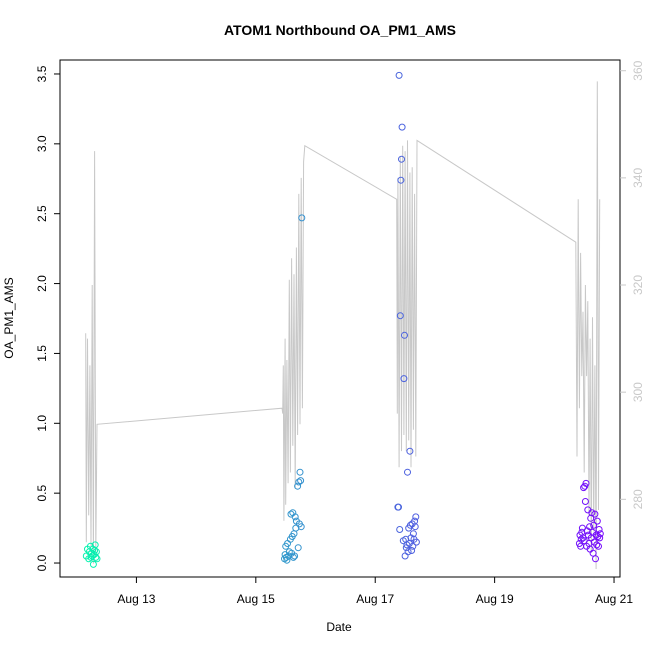  I want to click on y-axis-label: OA_PM1_AMS, so click(9, 317).